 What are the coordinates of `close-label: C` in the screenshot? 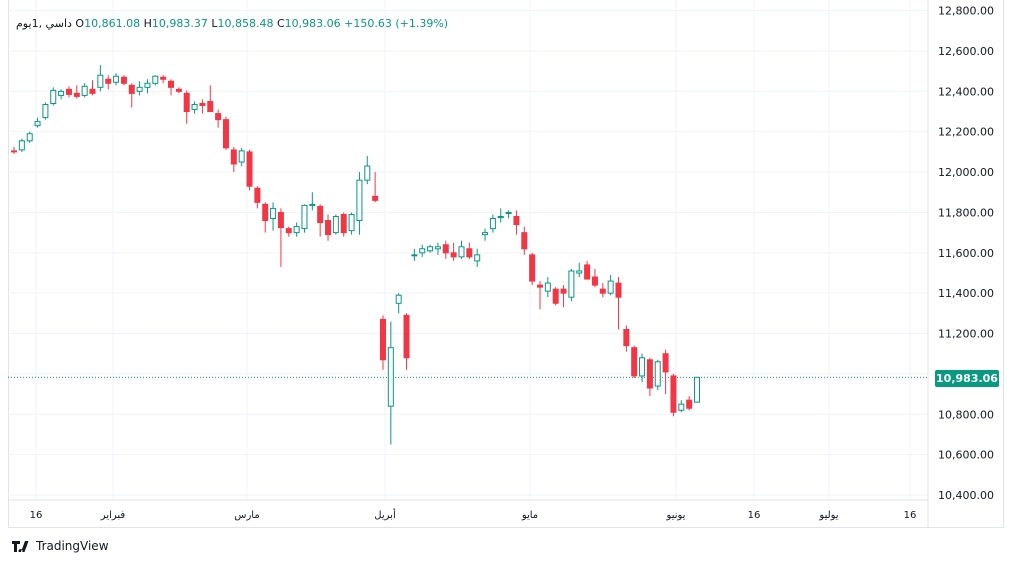 It's located at (280, 23).